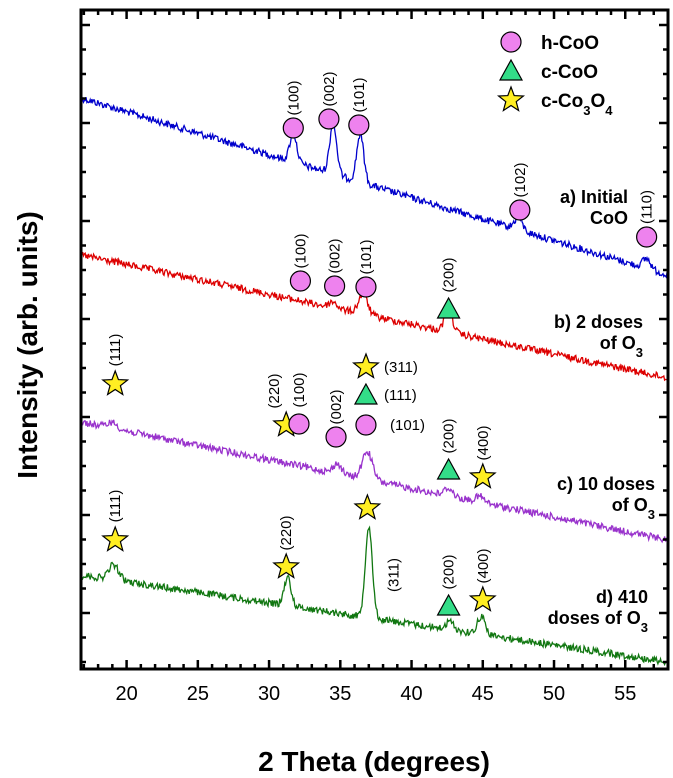 This screenshot has width=673, height=778. Describe the element at coordinates (269, 694) in the screenshot. I see `x-tick-label: 30` at that location.